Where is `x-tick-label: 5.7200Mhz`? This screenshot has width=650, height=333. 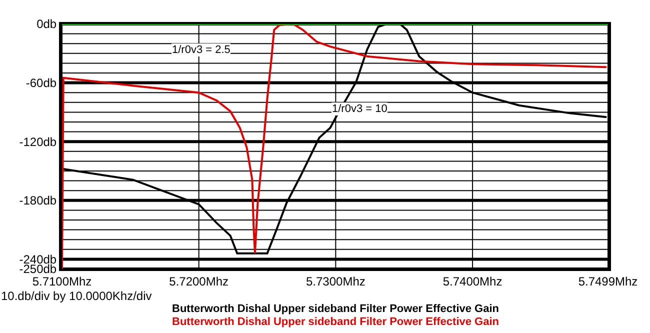 x-tick-label: 5.7200Mhz is located at coordinates (199, 281).